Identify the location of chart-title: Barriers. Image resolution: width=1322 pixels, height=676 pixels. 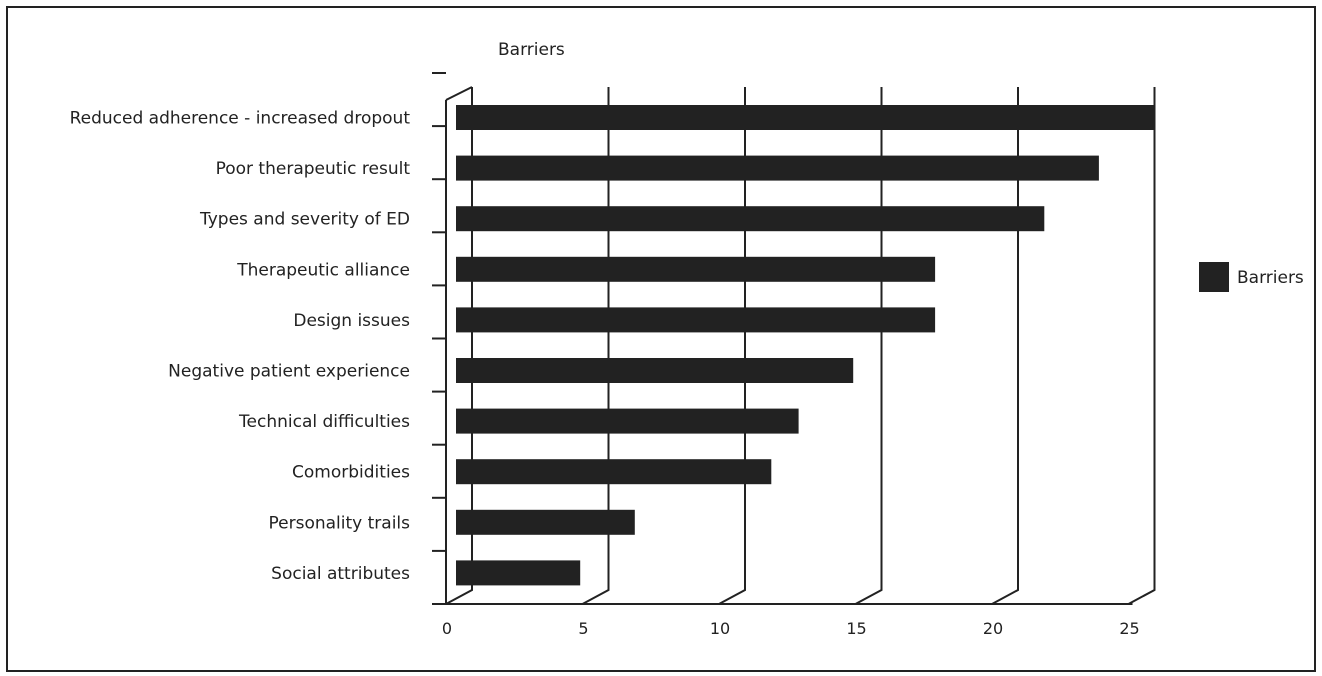
(531, 50).